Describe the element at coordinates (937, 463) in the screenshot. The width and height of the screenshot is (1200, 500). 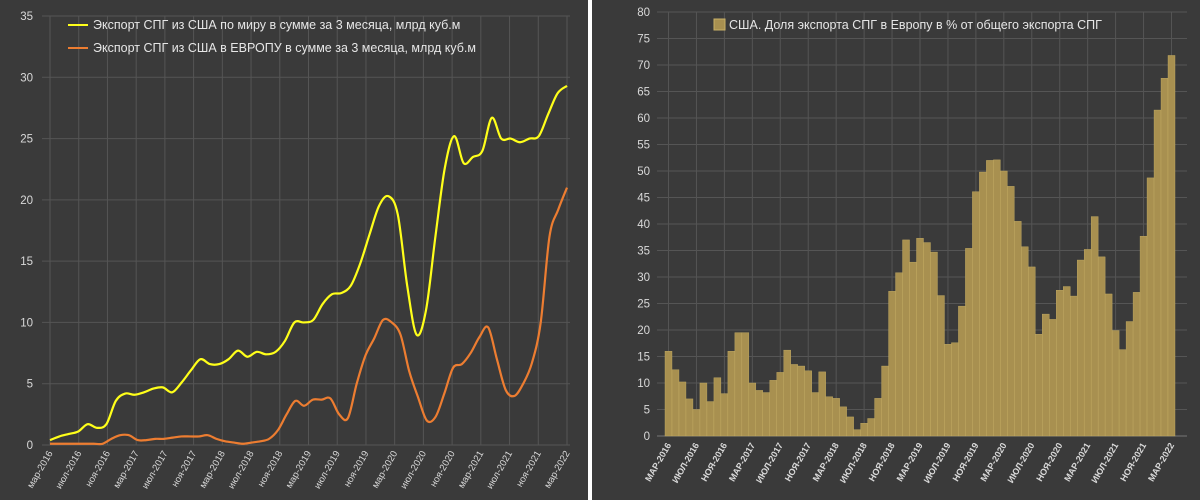
I see `bar-chart-x-tick: ИЮЛ-2019` at that location.